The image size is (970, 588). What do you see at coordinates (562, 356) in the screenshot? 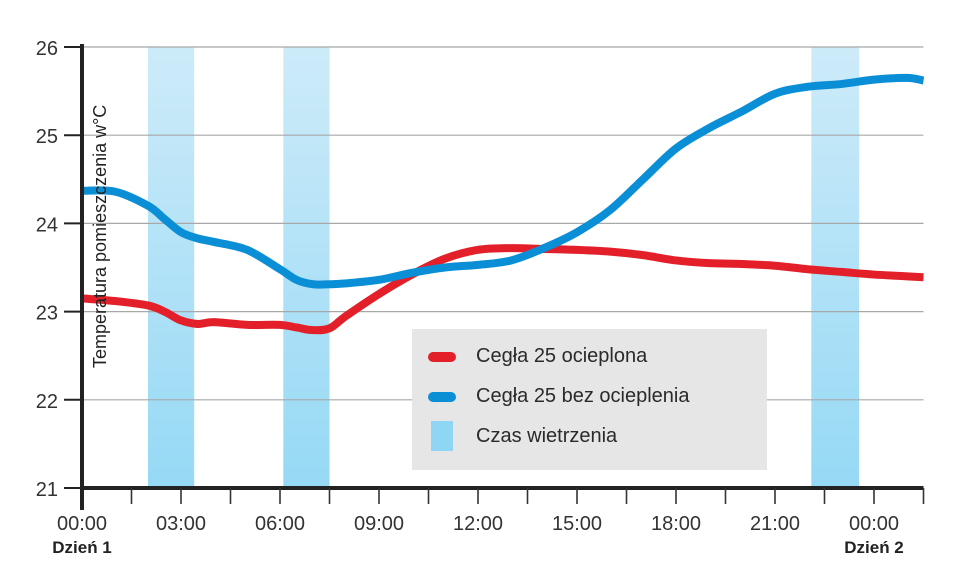
I see `legend-label: Cegła 25 ocieplona` at bounding box center [562, 356].